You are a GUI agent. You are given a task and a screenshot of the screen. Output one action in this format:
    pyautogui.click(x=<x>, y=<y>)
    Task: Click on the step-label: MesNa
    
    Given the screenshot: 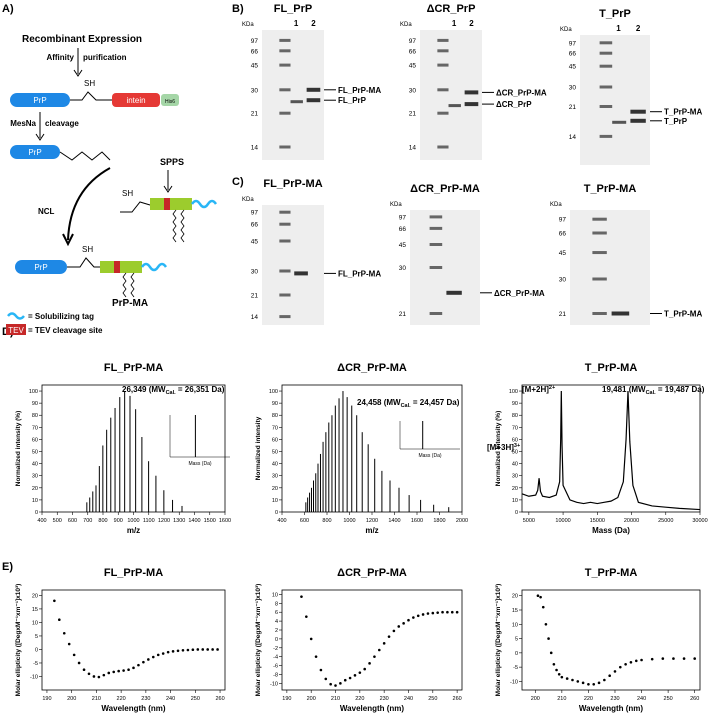 What is the action you would take?
    pyautogui.click(x=23, y=123)
    